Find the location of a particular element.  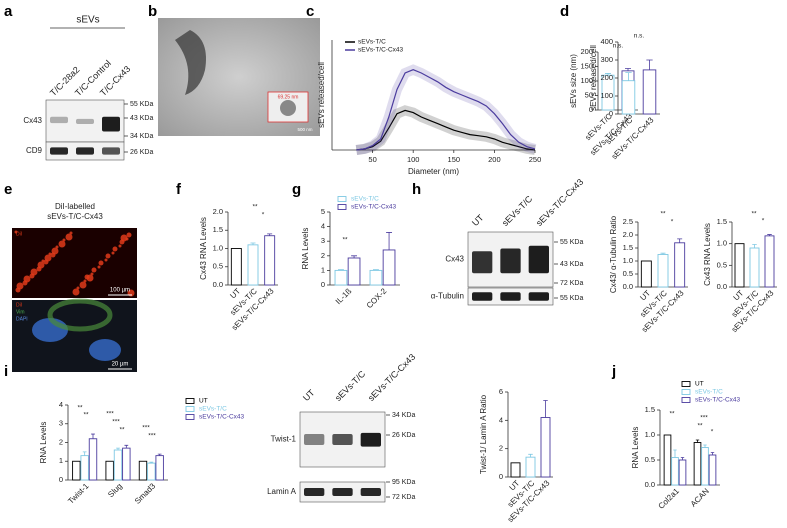

x-tick-label: 150 is located at coordinates (454, 159).